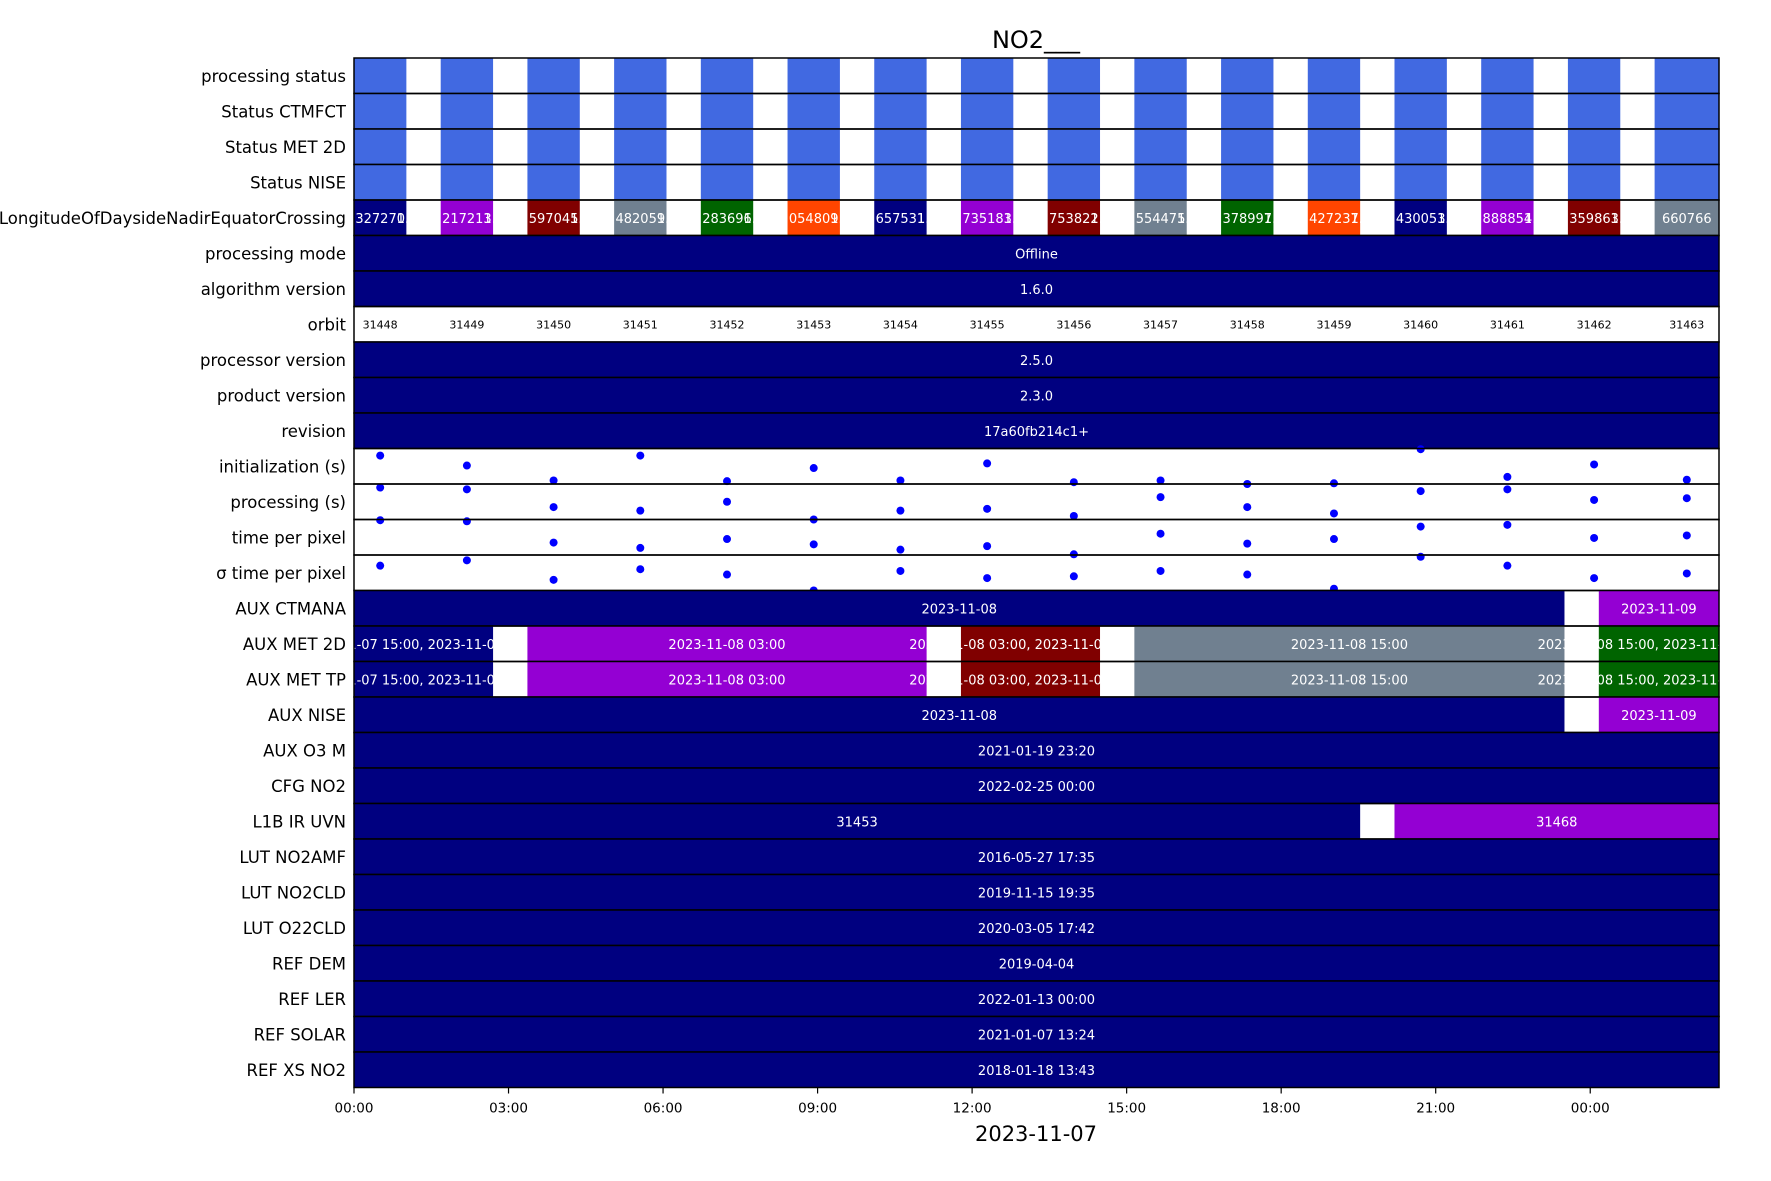 The image size is (1771, 1181). I want to click on row-content: 17a60fb214c1+, so click(1036, 431).